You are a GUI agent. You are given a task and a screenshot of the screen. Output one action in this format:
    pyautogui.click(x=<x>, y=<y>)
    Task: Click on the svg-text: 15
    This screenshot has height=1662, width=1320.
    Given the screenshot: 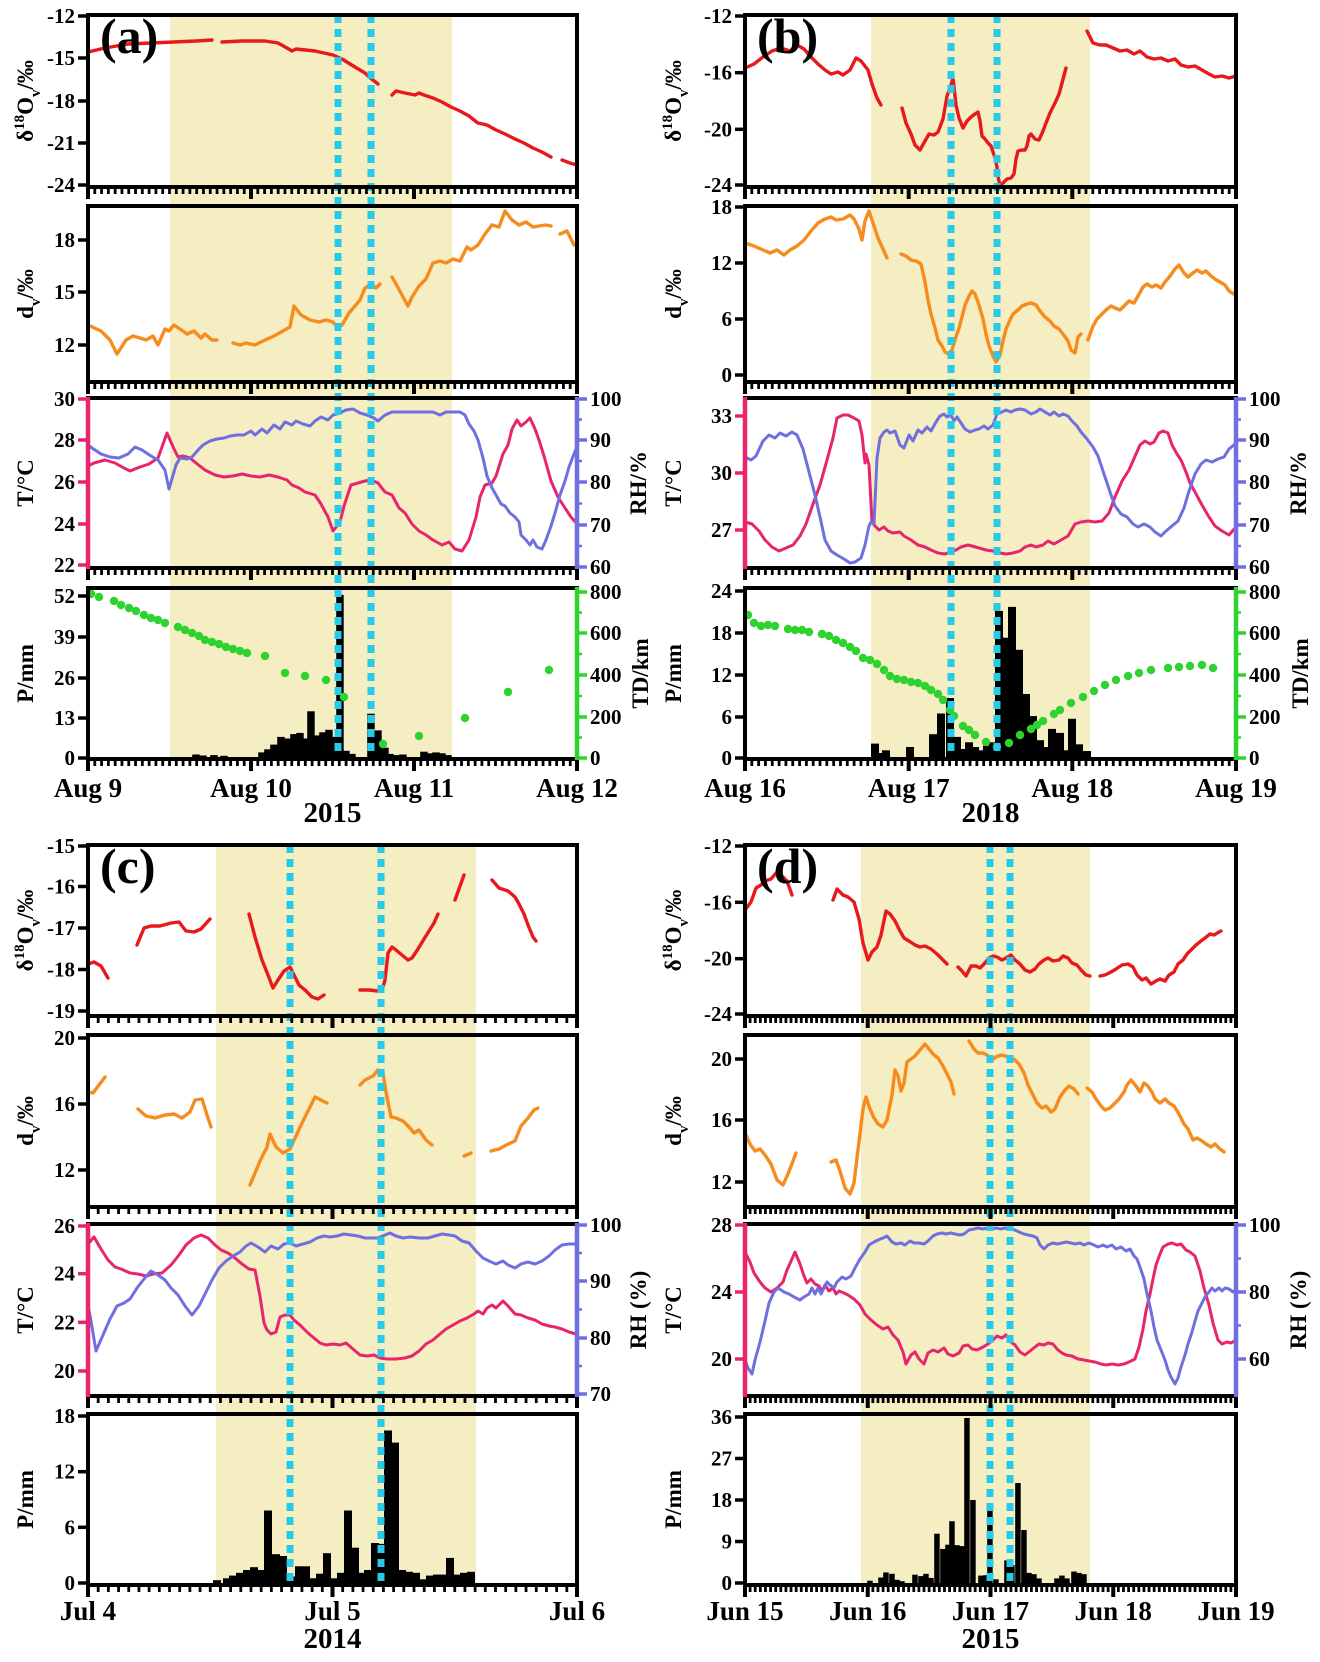 What is the action you would take?
    pyautogui.click(x=64, y=292)
    